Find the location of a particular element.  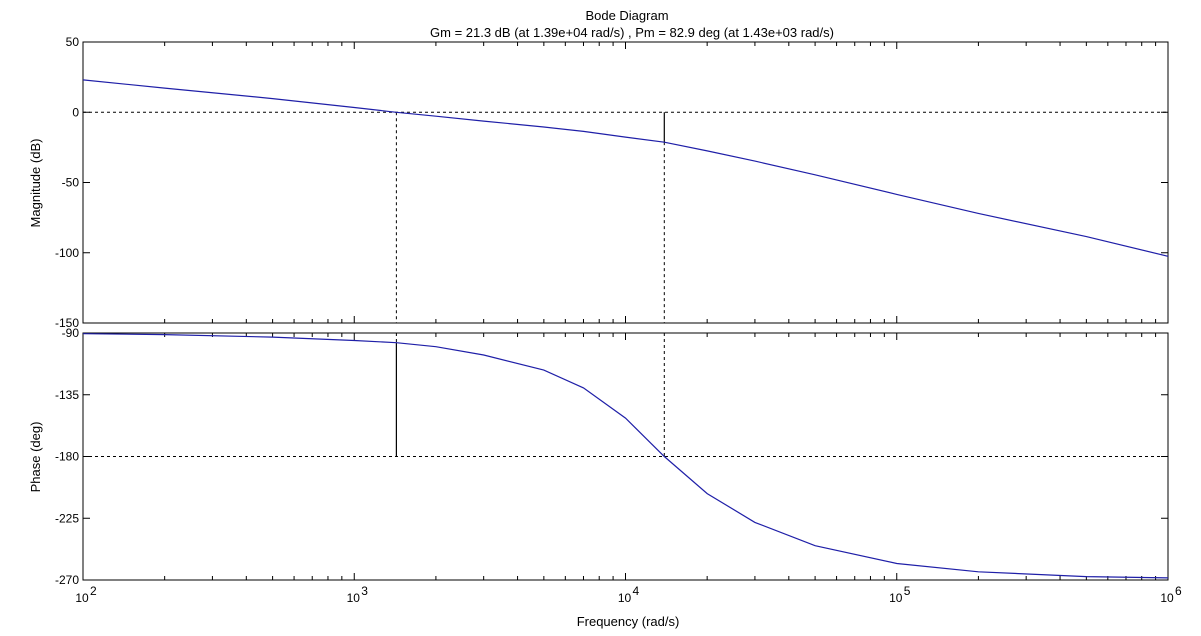

magnitude-y-tick-label: -50 is located at coordinates (71, 183).